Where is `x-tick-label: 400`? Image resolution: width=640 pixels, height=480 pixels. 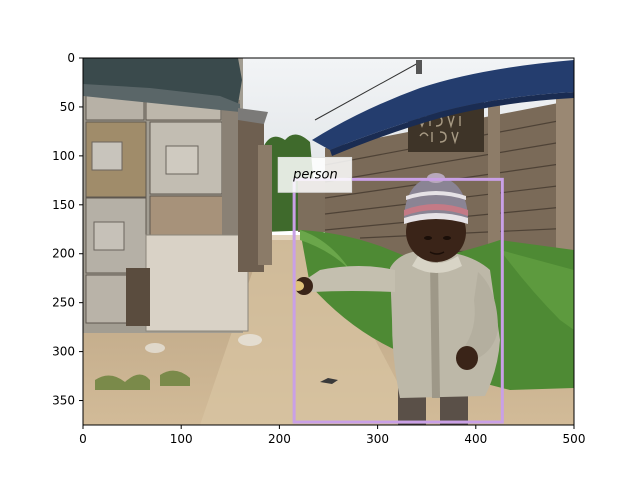
x-tick-label: 400 is located at coordinates (475, 439).